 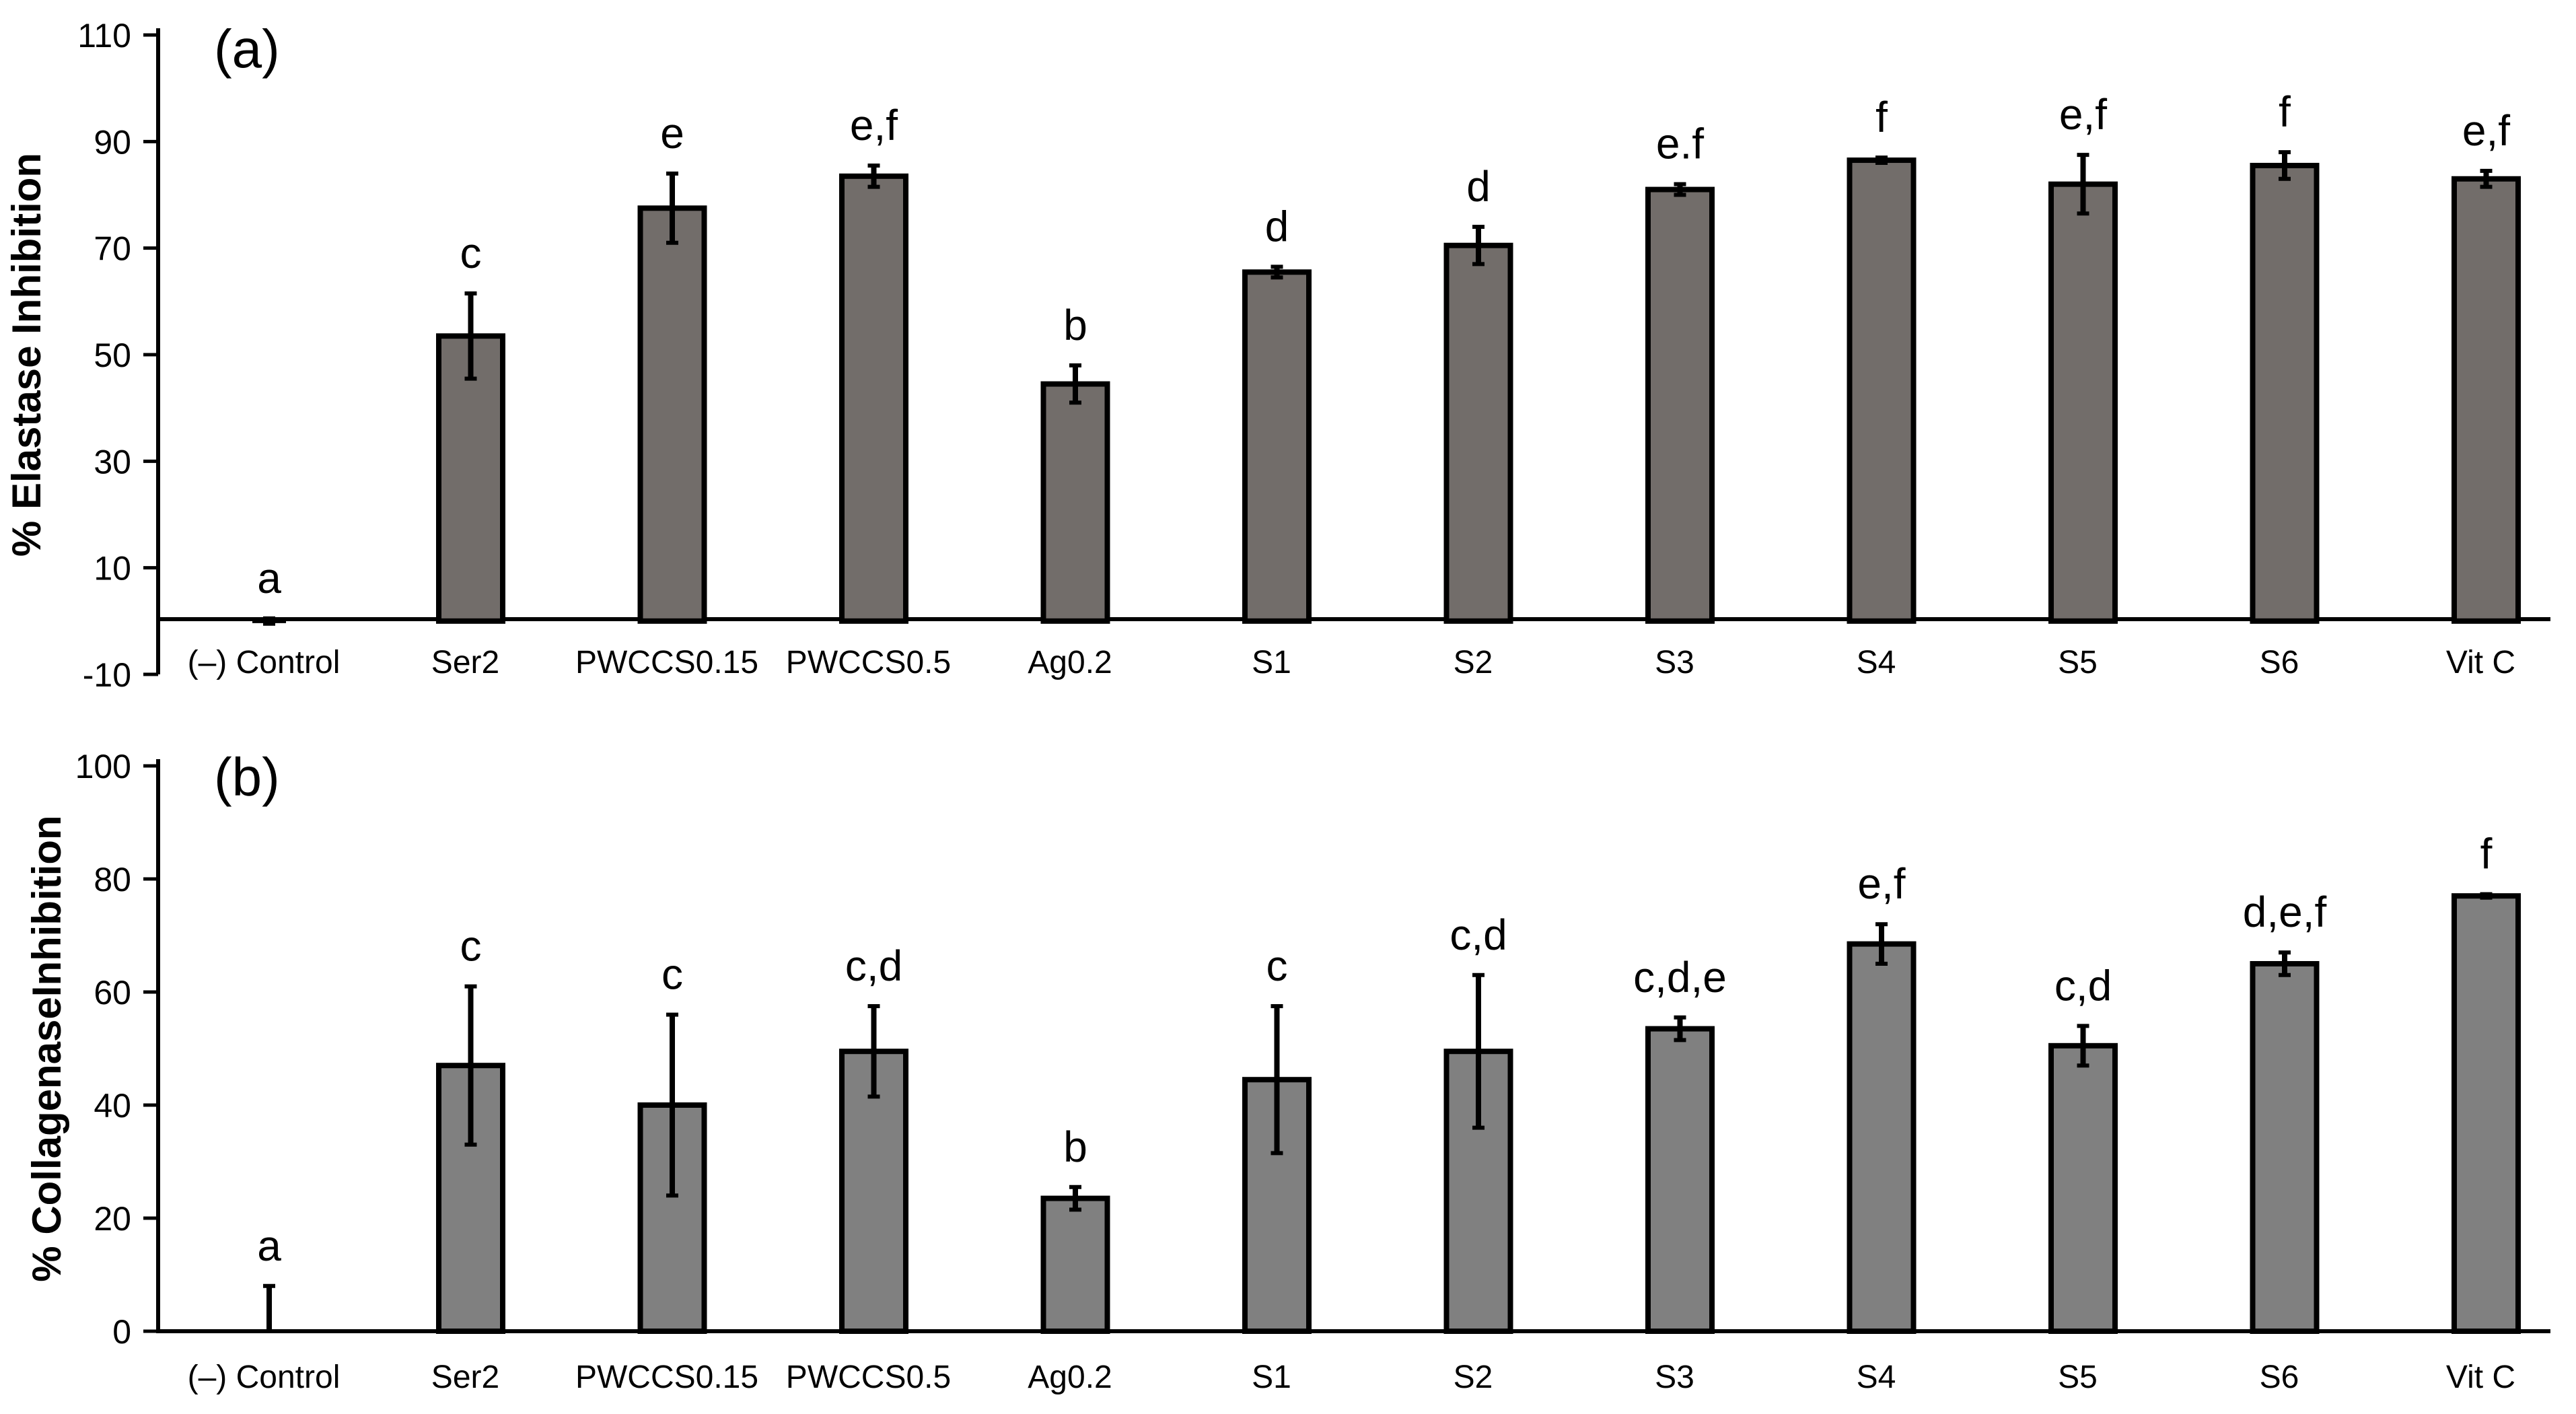 I want to click on significance-label: d,e,f, so click(x=2285, y=912).